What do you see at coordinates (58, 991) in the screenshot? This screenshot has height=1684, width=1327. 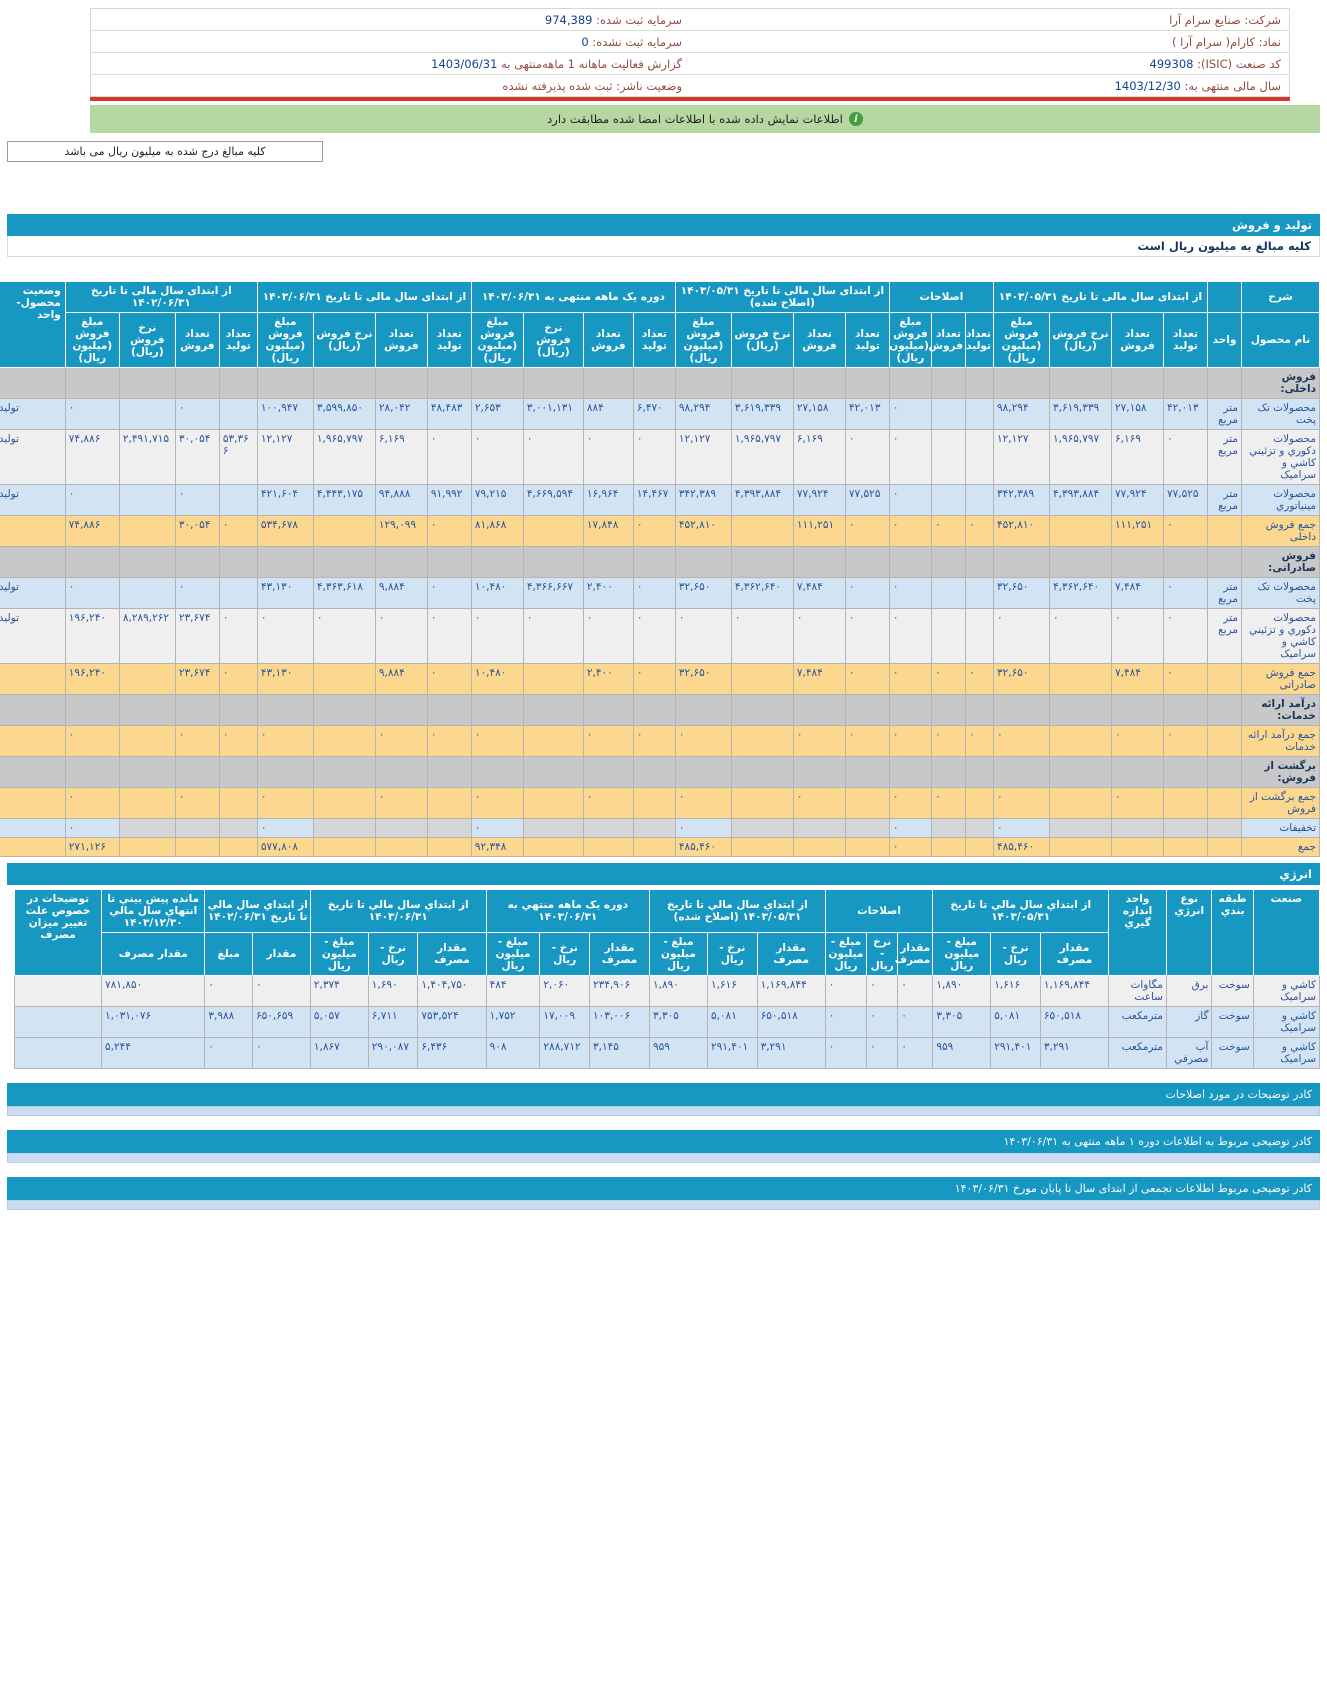 I see `energy-value-cell` at bounding box center [58, 991].